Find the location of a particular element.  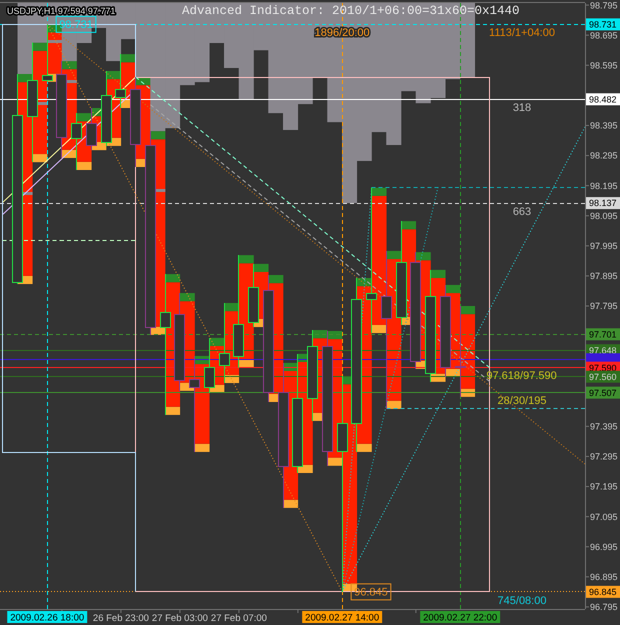

ref-line-label: 98.137 is located at coordinates (603, 203).